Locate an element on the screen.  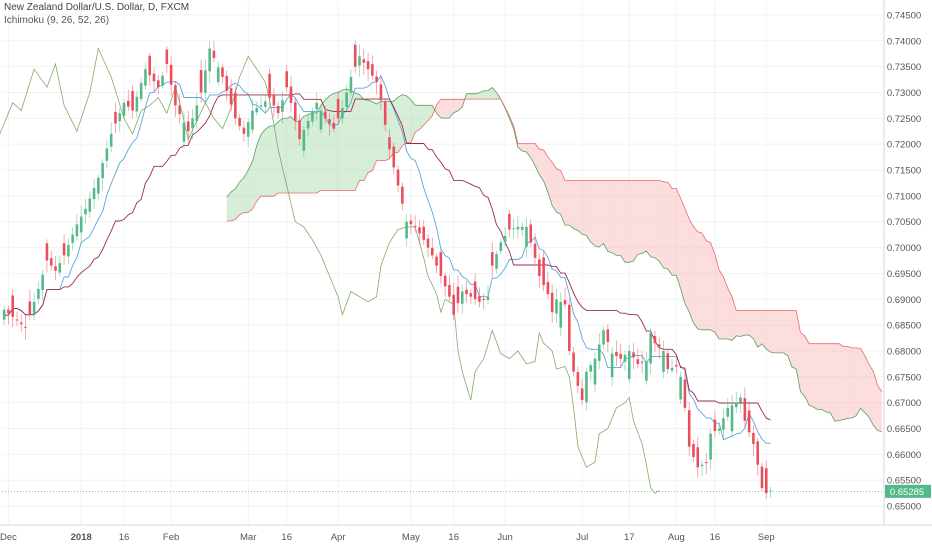
price-tick-label: 0.71500 is located at coordinates (904, 171).